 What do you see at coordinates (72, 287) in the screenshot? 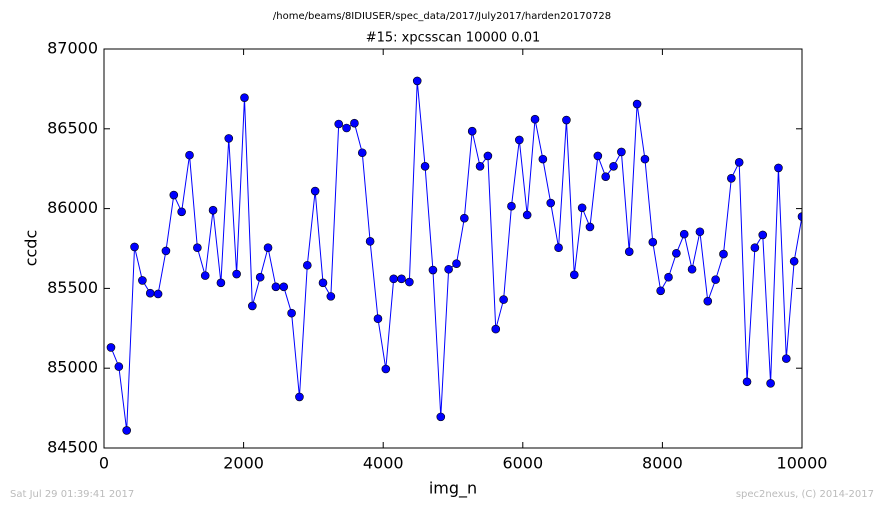
I see `y-tick-label: 85500` at bounding box center [72, 287].